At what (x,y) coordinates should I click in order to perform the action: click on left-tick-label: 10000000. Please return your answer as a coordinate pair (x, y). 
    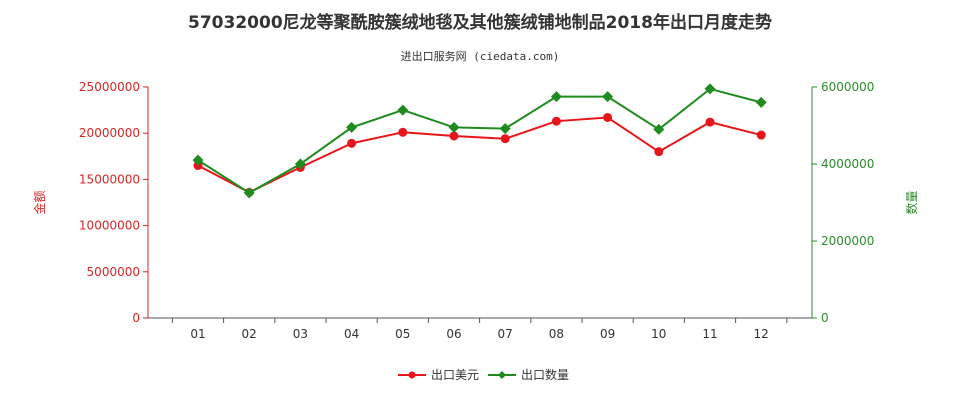
    Looking at the image, I should click on (109, 226).